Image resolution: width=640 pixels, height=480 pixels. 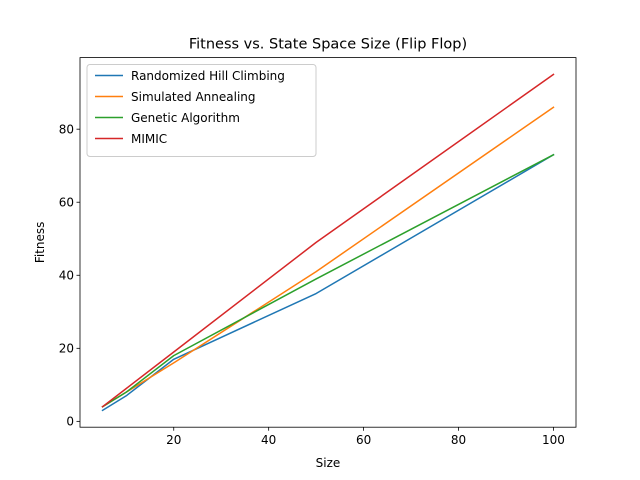 What do you see at coordinates (66, 203) in the screenshot?
I see `y-tick-label: 60` at bounding box center [66, 203].